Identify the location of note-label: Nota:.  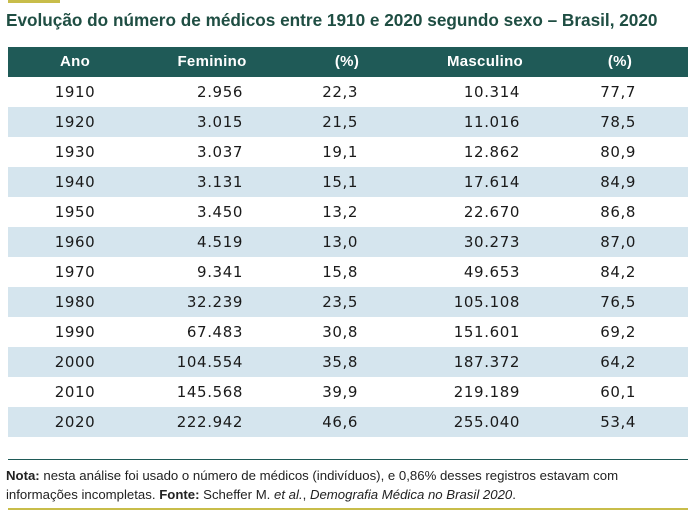
(23, 475).